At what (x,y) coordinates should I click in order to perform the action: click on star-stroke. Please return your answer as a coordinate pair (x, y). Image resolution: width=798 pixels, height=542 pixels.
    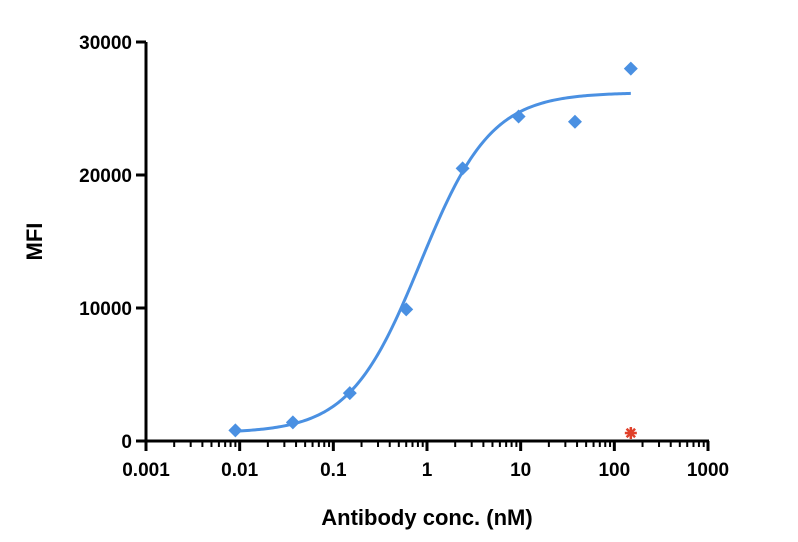
    Looking at the image, I should click on (630, 433).